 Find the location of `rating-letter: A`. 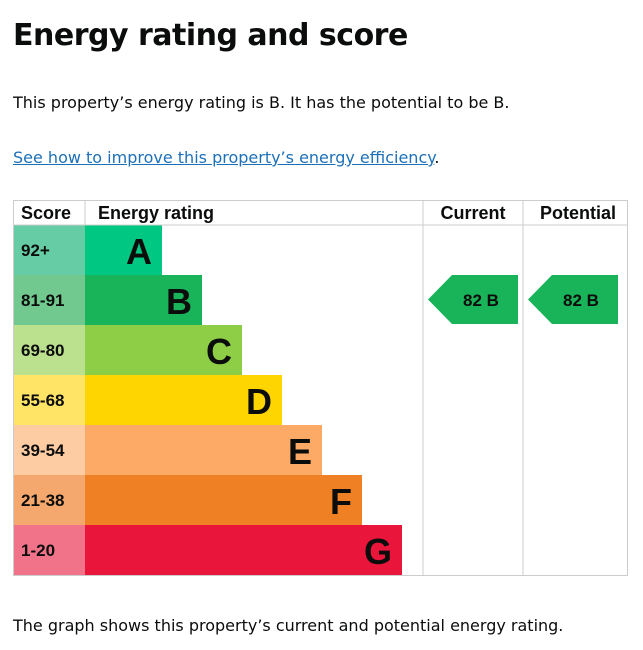

rating-letter: A is located at coordinates (139, 251).